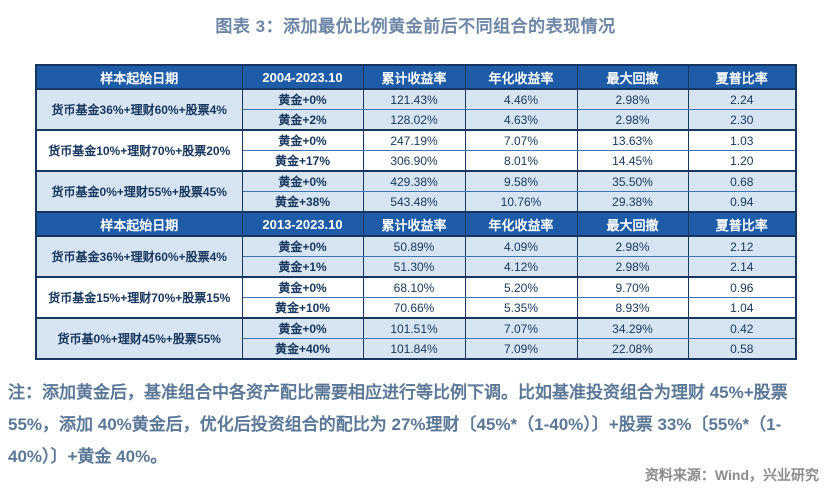 The width and height of the screenshot is (831, 497). Describe the element at coordinates (521, 308) in the screenshot. I see `annualized-return-cell: 5.35%` at that location.